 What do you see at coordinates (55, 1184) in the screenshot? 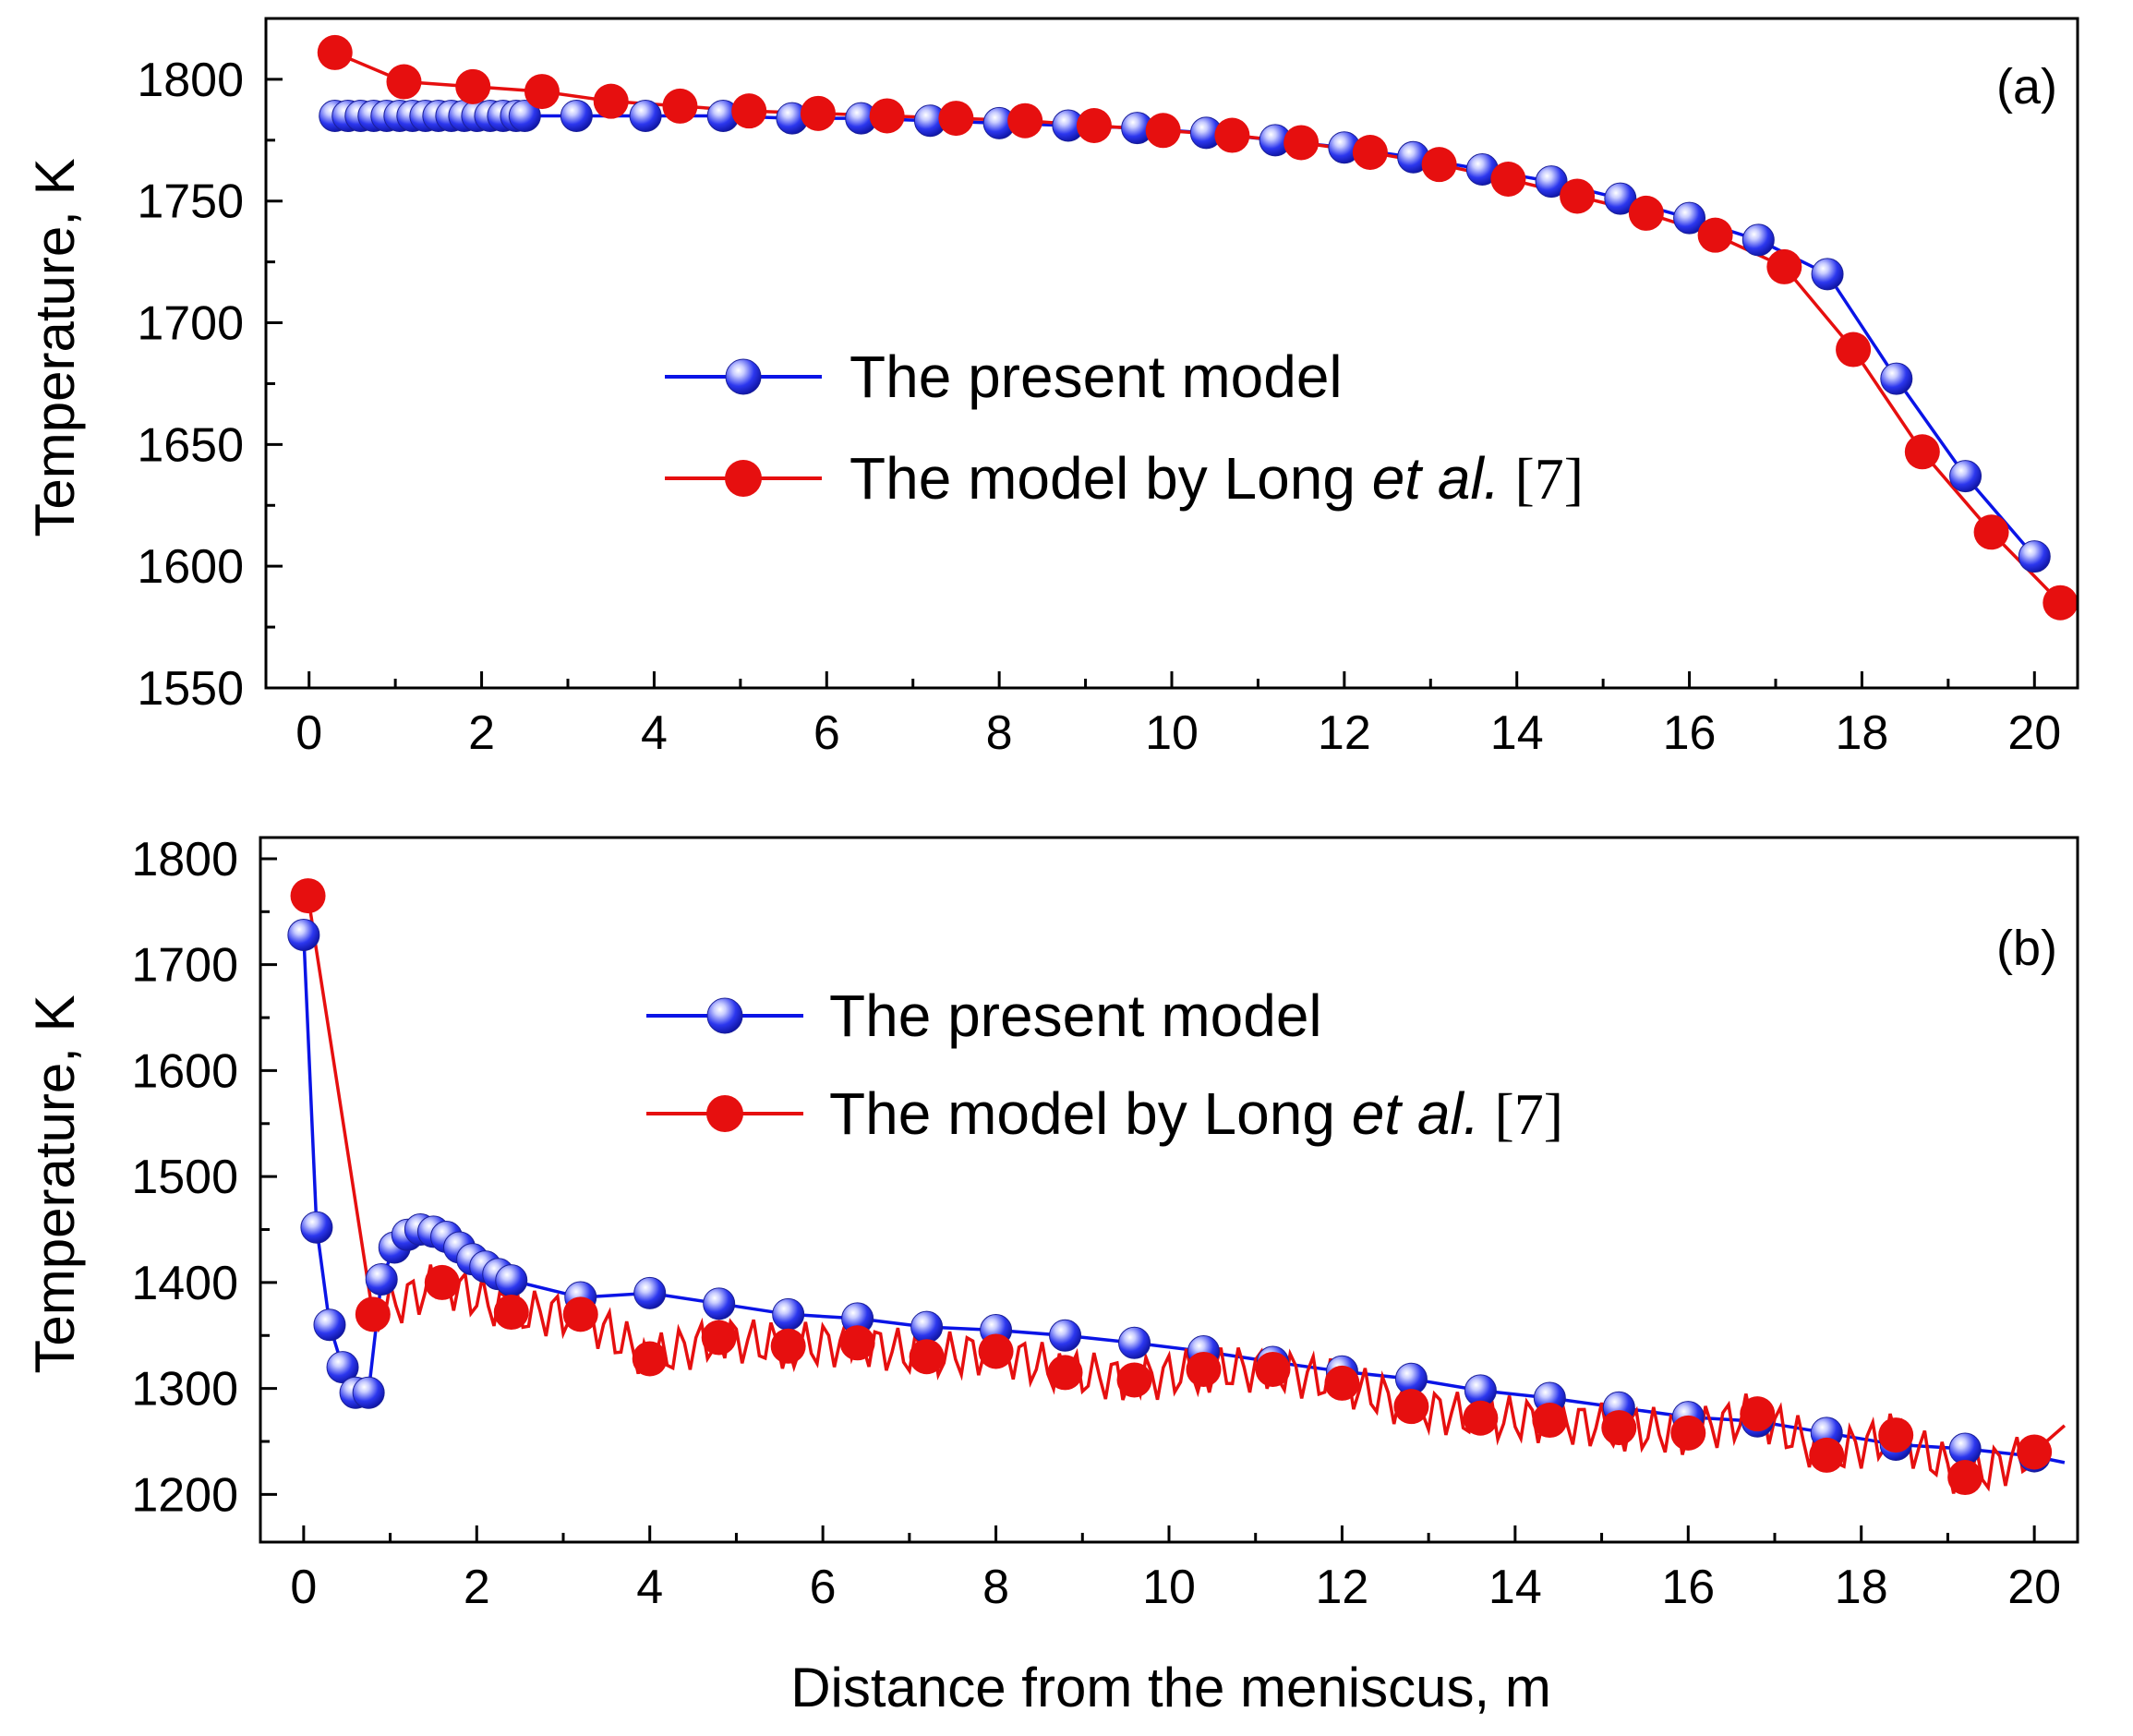
I see `panel-b-ylabel: Temperature, K` at bounding box center [55, 1184].